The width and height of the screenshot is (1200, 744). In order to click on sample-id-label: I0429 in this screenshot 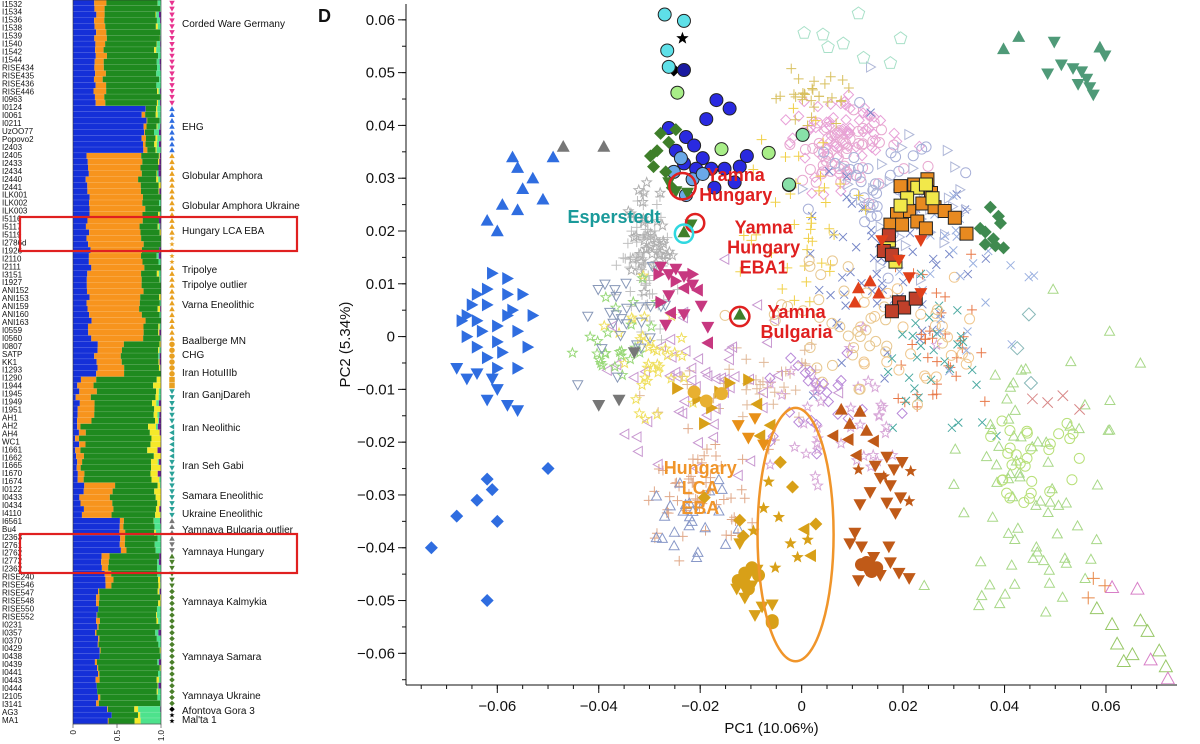, I will do `click(12, 648)`.